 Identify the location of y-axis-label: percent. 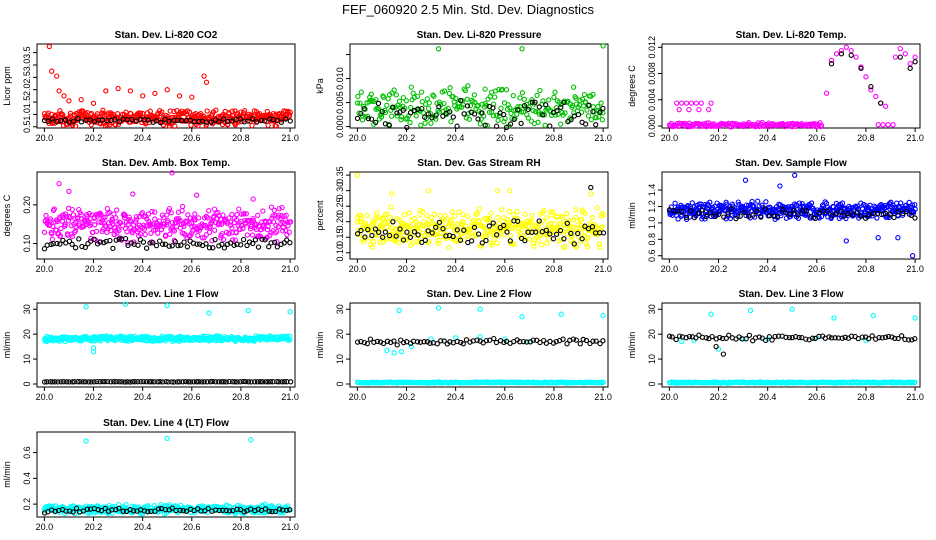
(320, 215).